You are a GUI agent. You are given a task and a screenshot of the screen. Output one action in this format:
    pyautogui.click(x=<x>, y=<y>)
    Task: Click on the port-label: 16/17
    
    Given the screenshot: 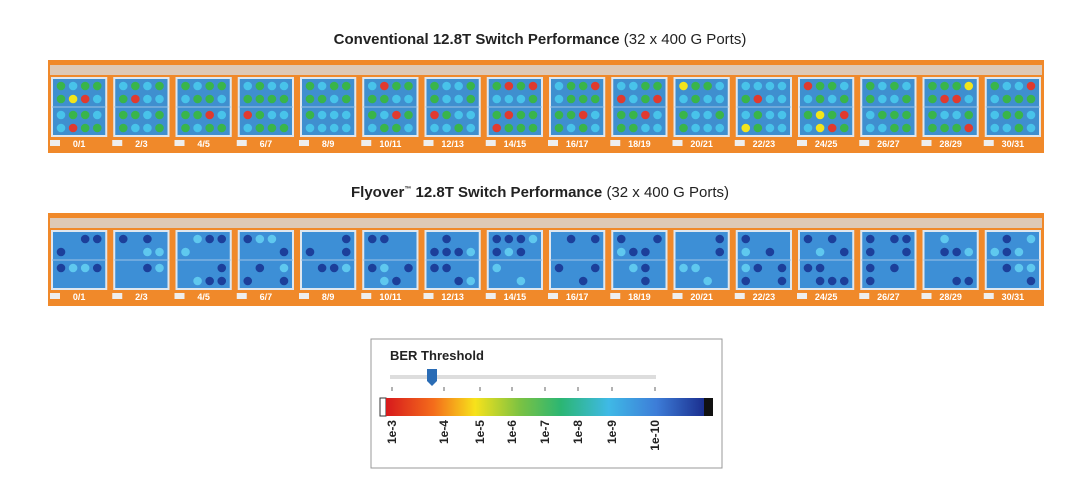 What is the action you would take?
    pyautogui.click(x=577, y=297)
    